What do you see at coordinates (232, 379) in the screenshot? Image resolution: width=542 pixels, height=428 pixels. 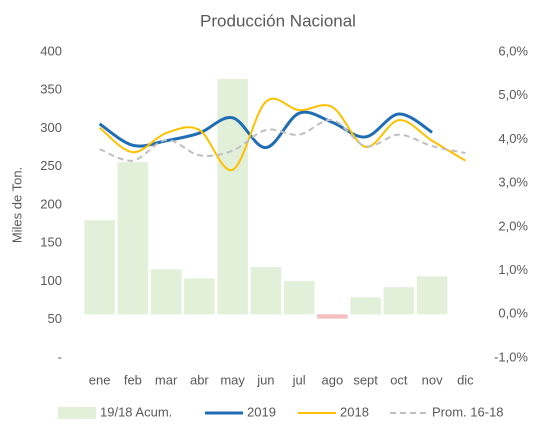 I see `x-tick-label: may` at bounding box center [232, 379].